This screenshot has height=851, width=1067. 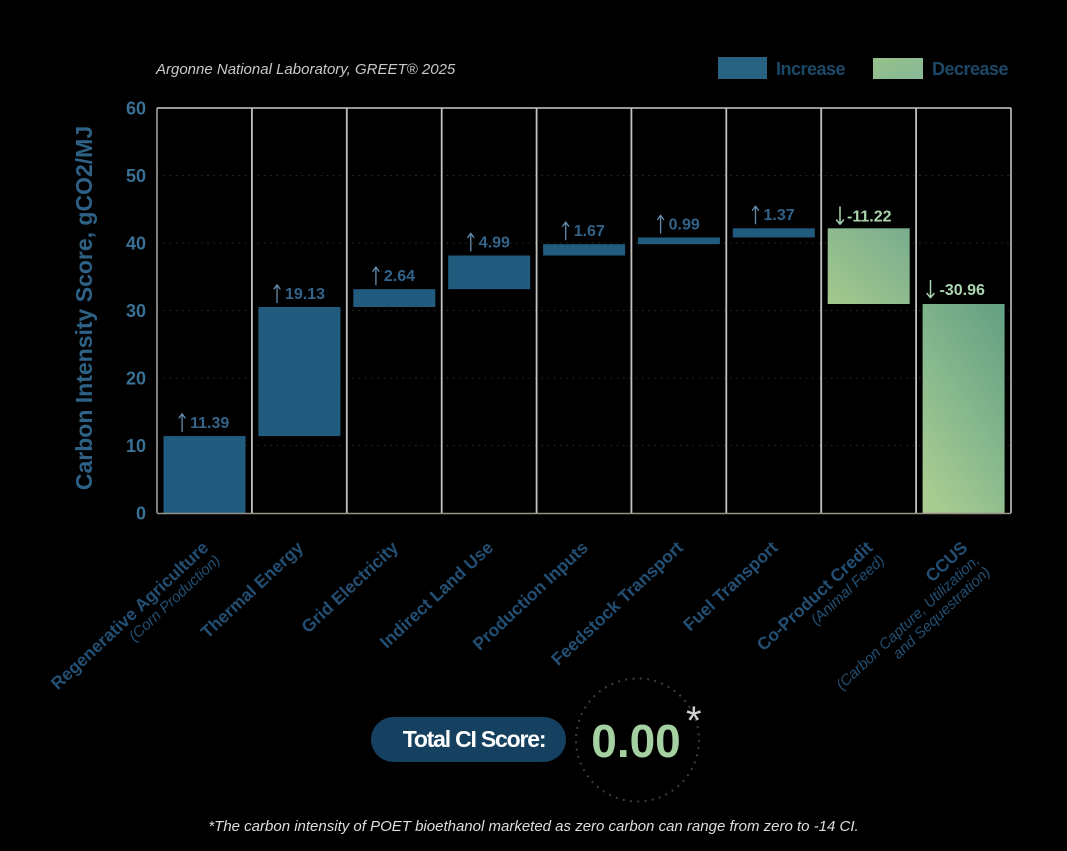 I want to click on svg-text: 40, so click(x=136, y=244).